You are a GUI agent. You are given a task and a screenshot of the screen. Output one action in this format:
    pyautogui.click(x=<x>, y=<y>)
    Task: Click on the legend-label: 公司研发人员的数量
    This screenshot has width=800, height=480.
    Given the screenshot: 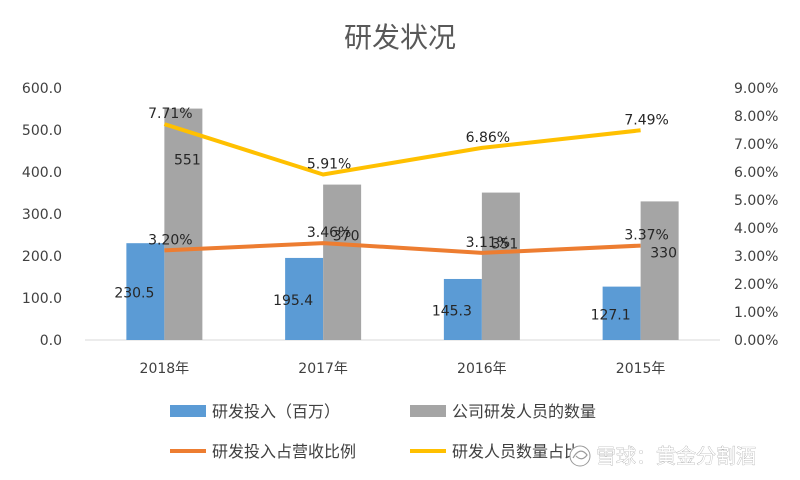 What is the action you would take?
    pyautogui.click(x=524, y=411)
    